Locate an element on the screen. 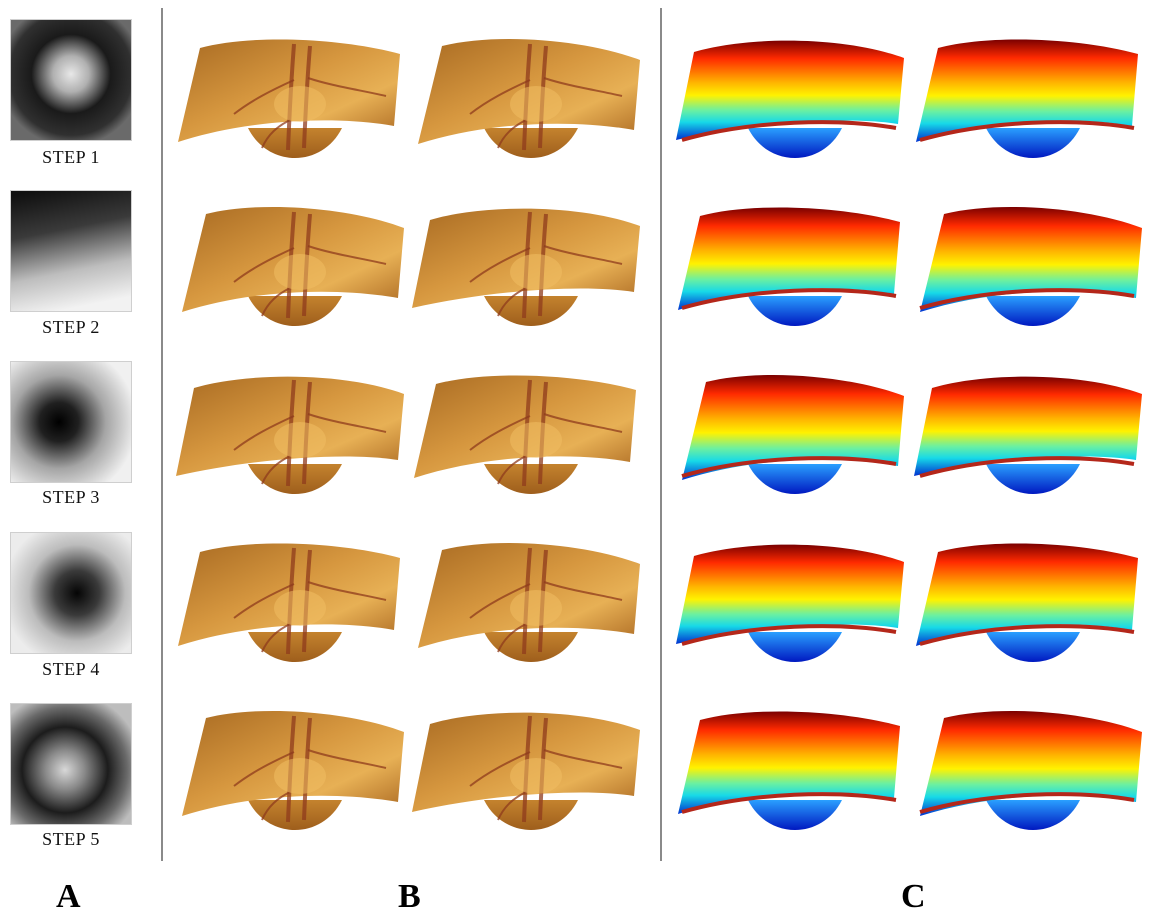 The height and width of the screenshot is (922, 1151). panel-label-c: C is located at coordinates (913, 896).